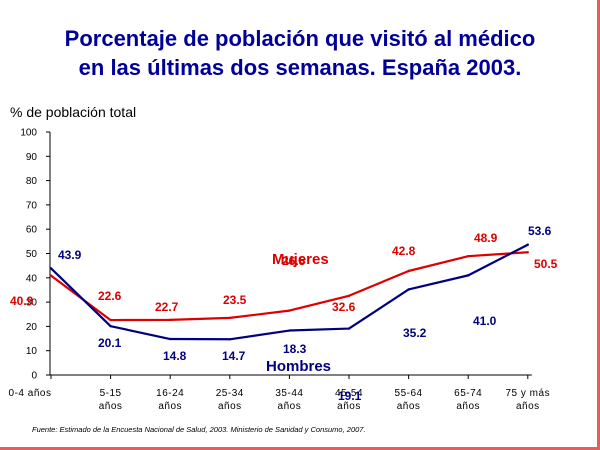 The height and width of the screenshot is (450, 600). I want to click on data-label: 19.1, so click(350, 396).